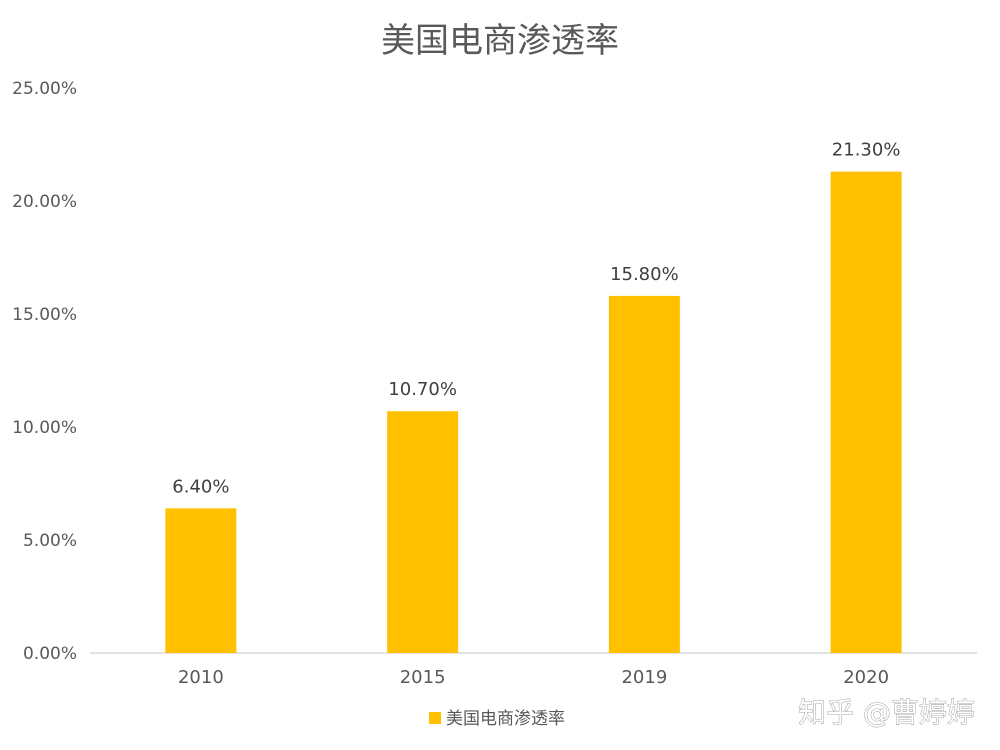 This screenshot has height=750, width=1000. What do you see at coordinates (886, 712) in the screenshot?
I see `watermark: 知乎 @曹婷婷` at bounding box center [886, 712].